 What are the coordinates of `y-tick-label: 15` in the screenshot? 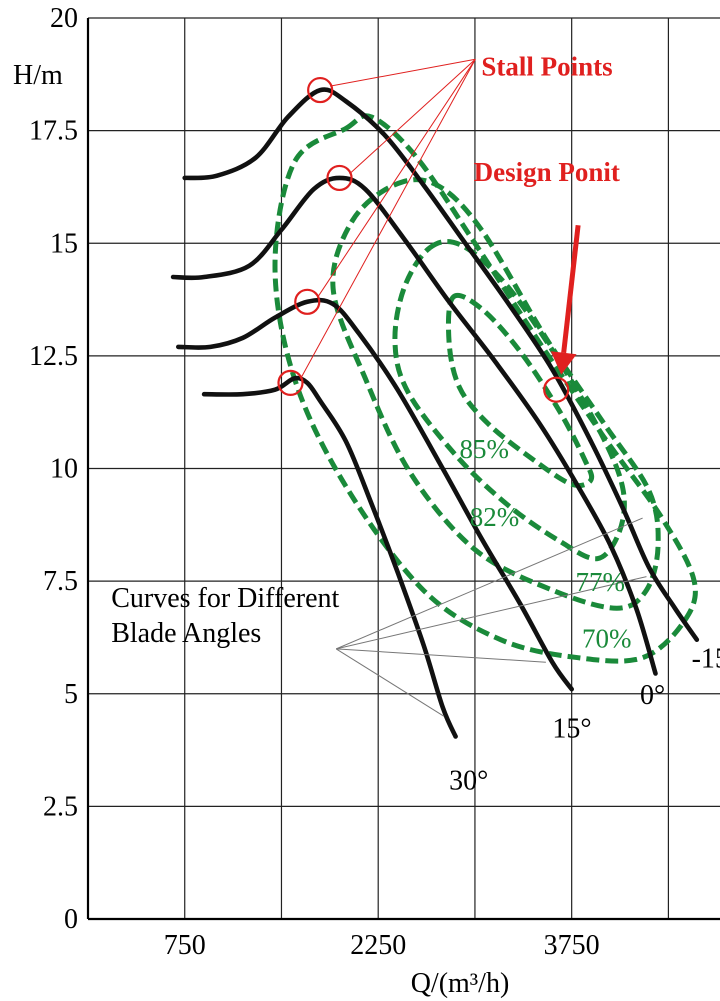 It's located at (64, 243).